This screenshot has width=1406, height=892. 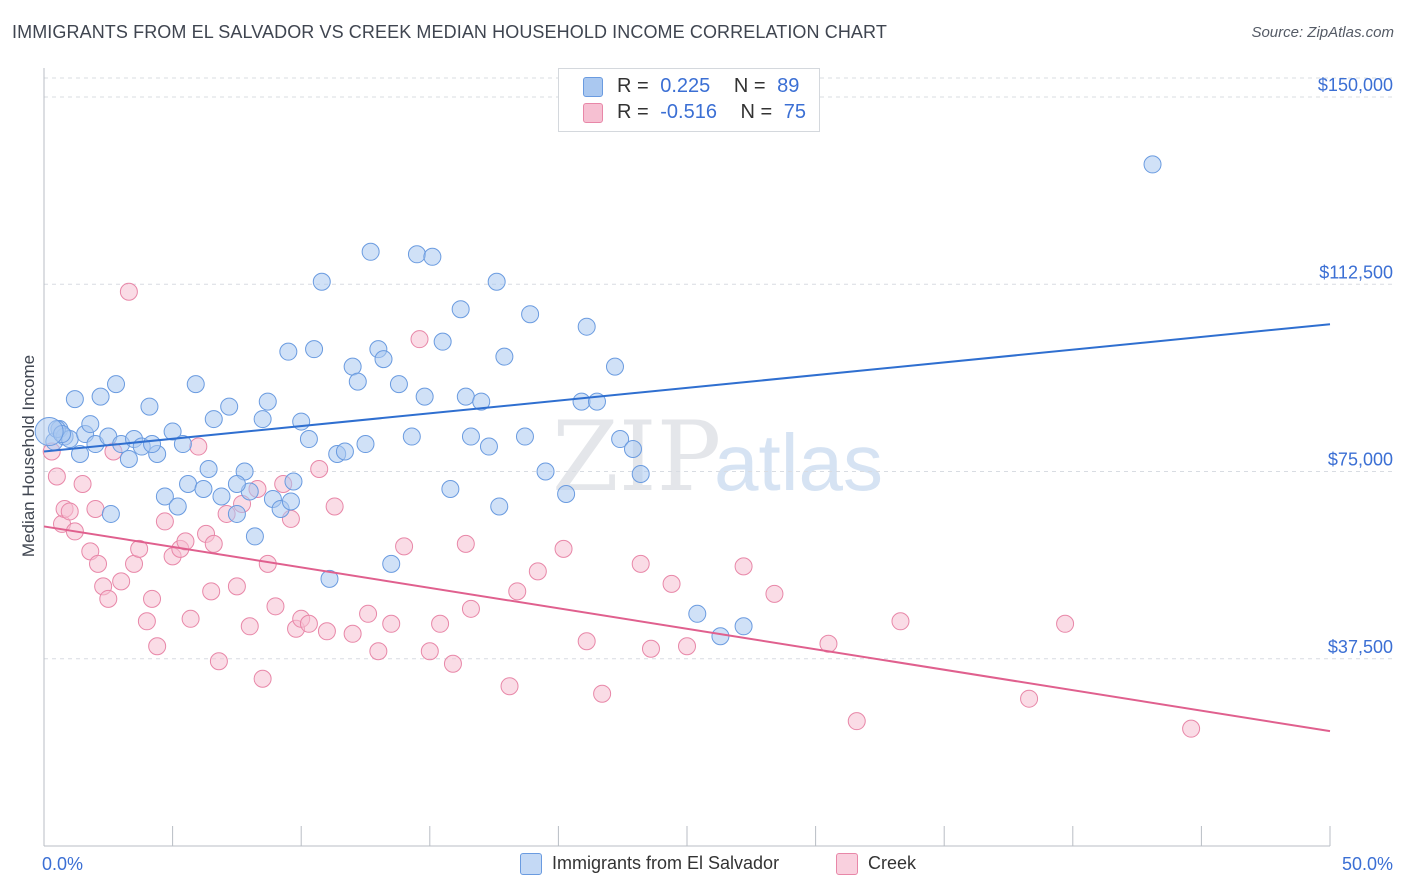 I want to click on r-value: -0.516, so click(x=688, y=112).